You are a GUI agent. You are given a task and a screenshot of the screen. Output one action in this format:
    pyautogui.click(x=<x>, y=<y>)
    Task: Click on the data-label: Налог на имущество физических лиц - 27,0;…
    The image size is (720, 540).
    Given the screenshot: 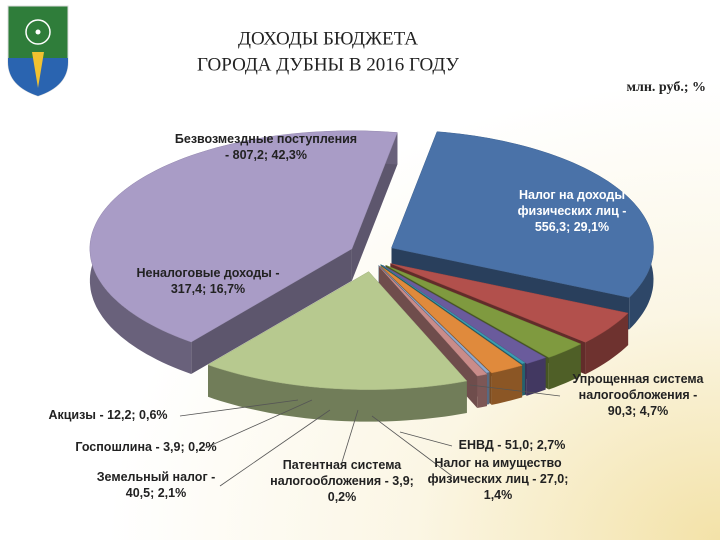 What is the action you would take?
    pyautogui.click(x=498, y=479)
    